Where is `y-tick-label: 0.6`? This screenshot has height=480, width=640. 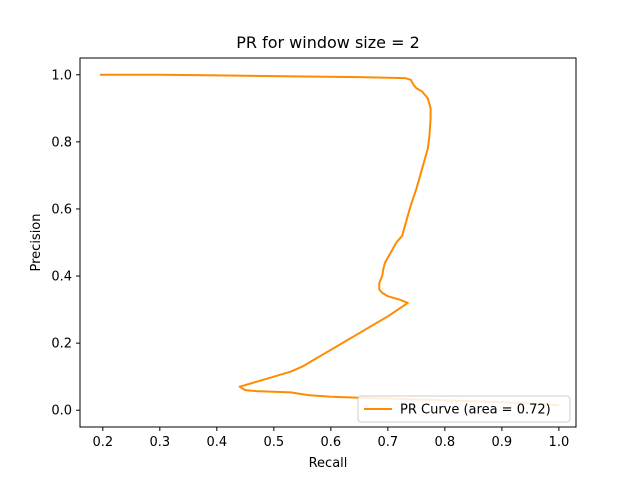
y-tick-label: 0.6 is located at coordinates (61, 209).